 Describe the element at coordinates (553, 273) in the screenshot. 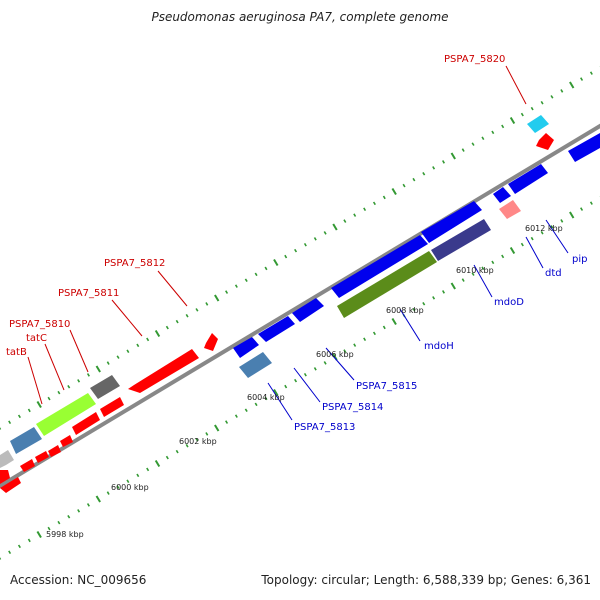

I see `label-dtd: dtd` at that location.